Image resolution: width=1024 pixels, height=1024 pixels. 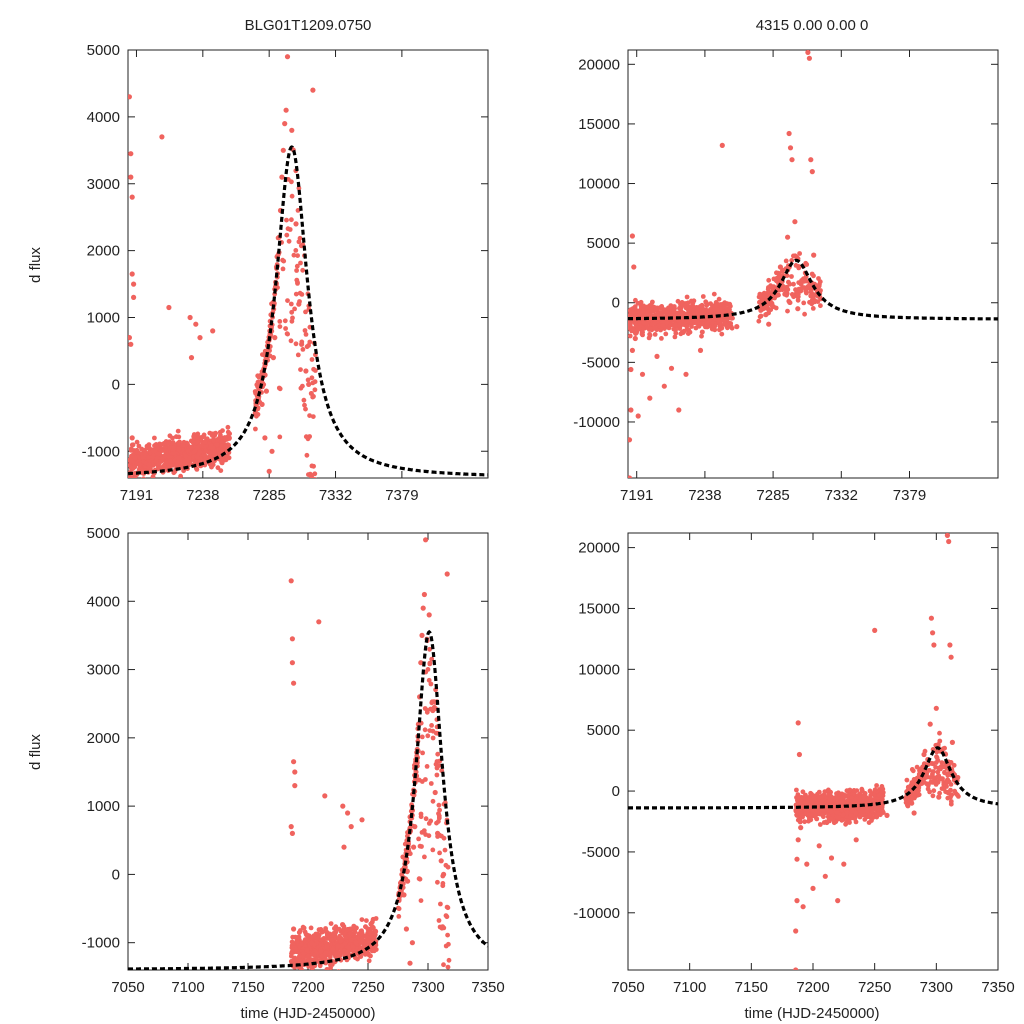 I want to click on model-fit-curve, so click(x=308, y=311).